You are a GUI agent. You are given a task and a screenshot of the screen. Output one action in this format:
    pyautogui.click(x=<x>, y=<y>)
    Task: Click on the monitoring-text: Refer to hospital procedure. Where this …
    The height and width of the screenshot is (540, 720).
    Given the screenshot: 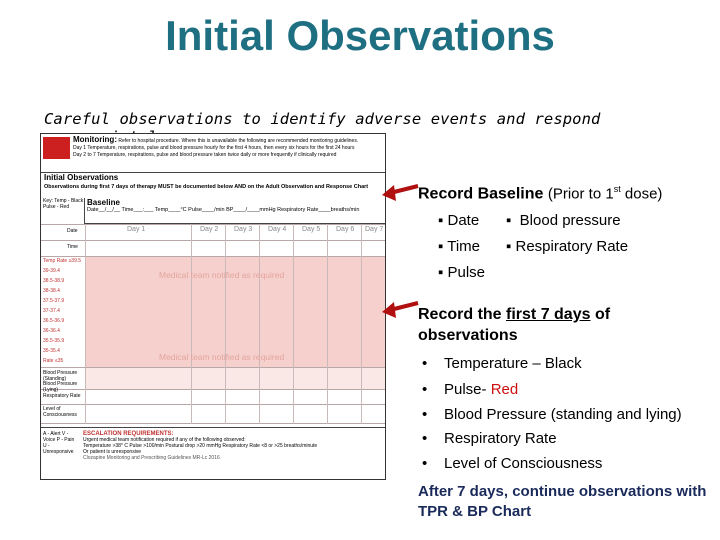 What is the action you would take?
    pyautogui.click(x=238, y=141)
    